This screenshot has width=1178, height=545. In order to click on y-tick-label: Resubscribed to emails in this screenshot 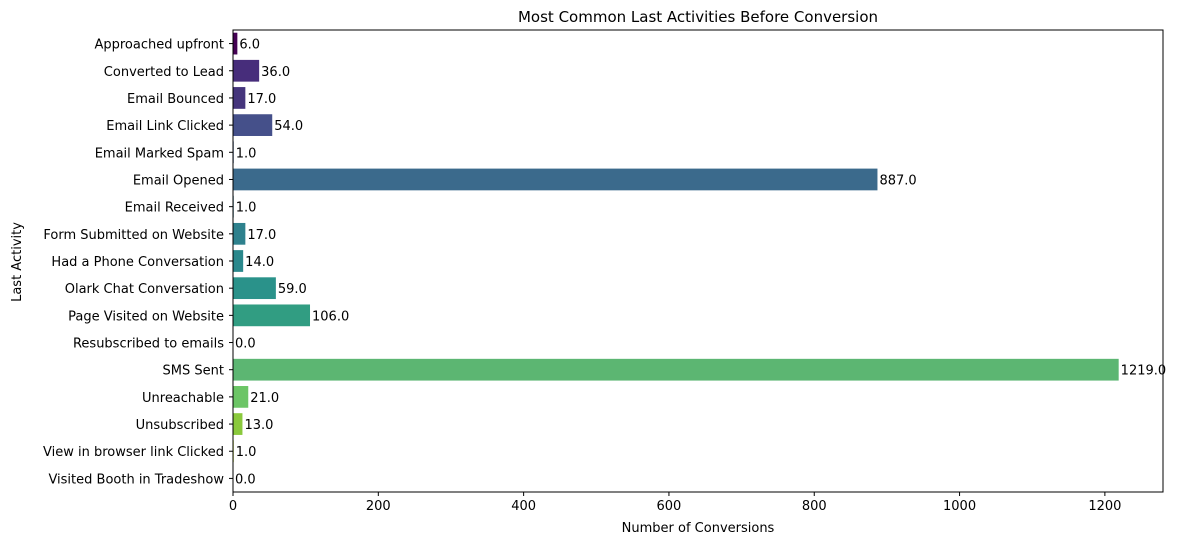, I will do `click(148, 344)`.